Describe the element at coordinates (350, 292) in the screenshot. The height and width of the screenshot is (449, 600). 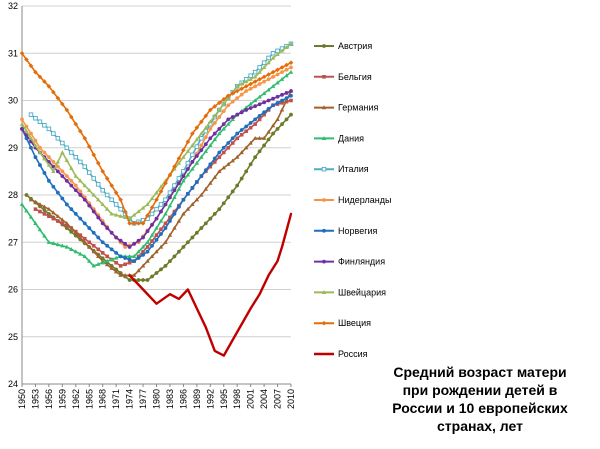
I see `legend-item: Швейцария` at that location.